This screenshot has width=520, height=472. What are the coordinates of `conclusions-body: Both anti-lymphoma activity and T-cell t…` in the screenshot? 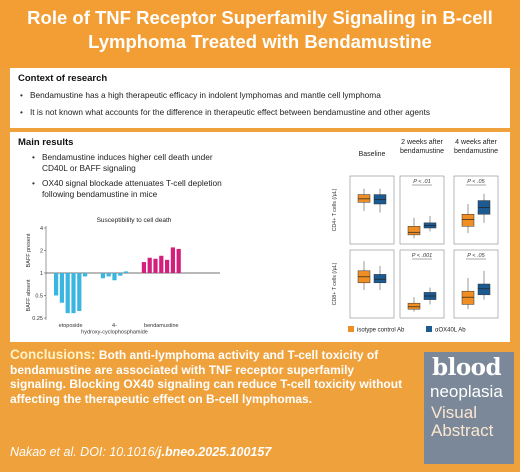 It's located at (206, 377).